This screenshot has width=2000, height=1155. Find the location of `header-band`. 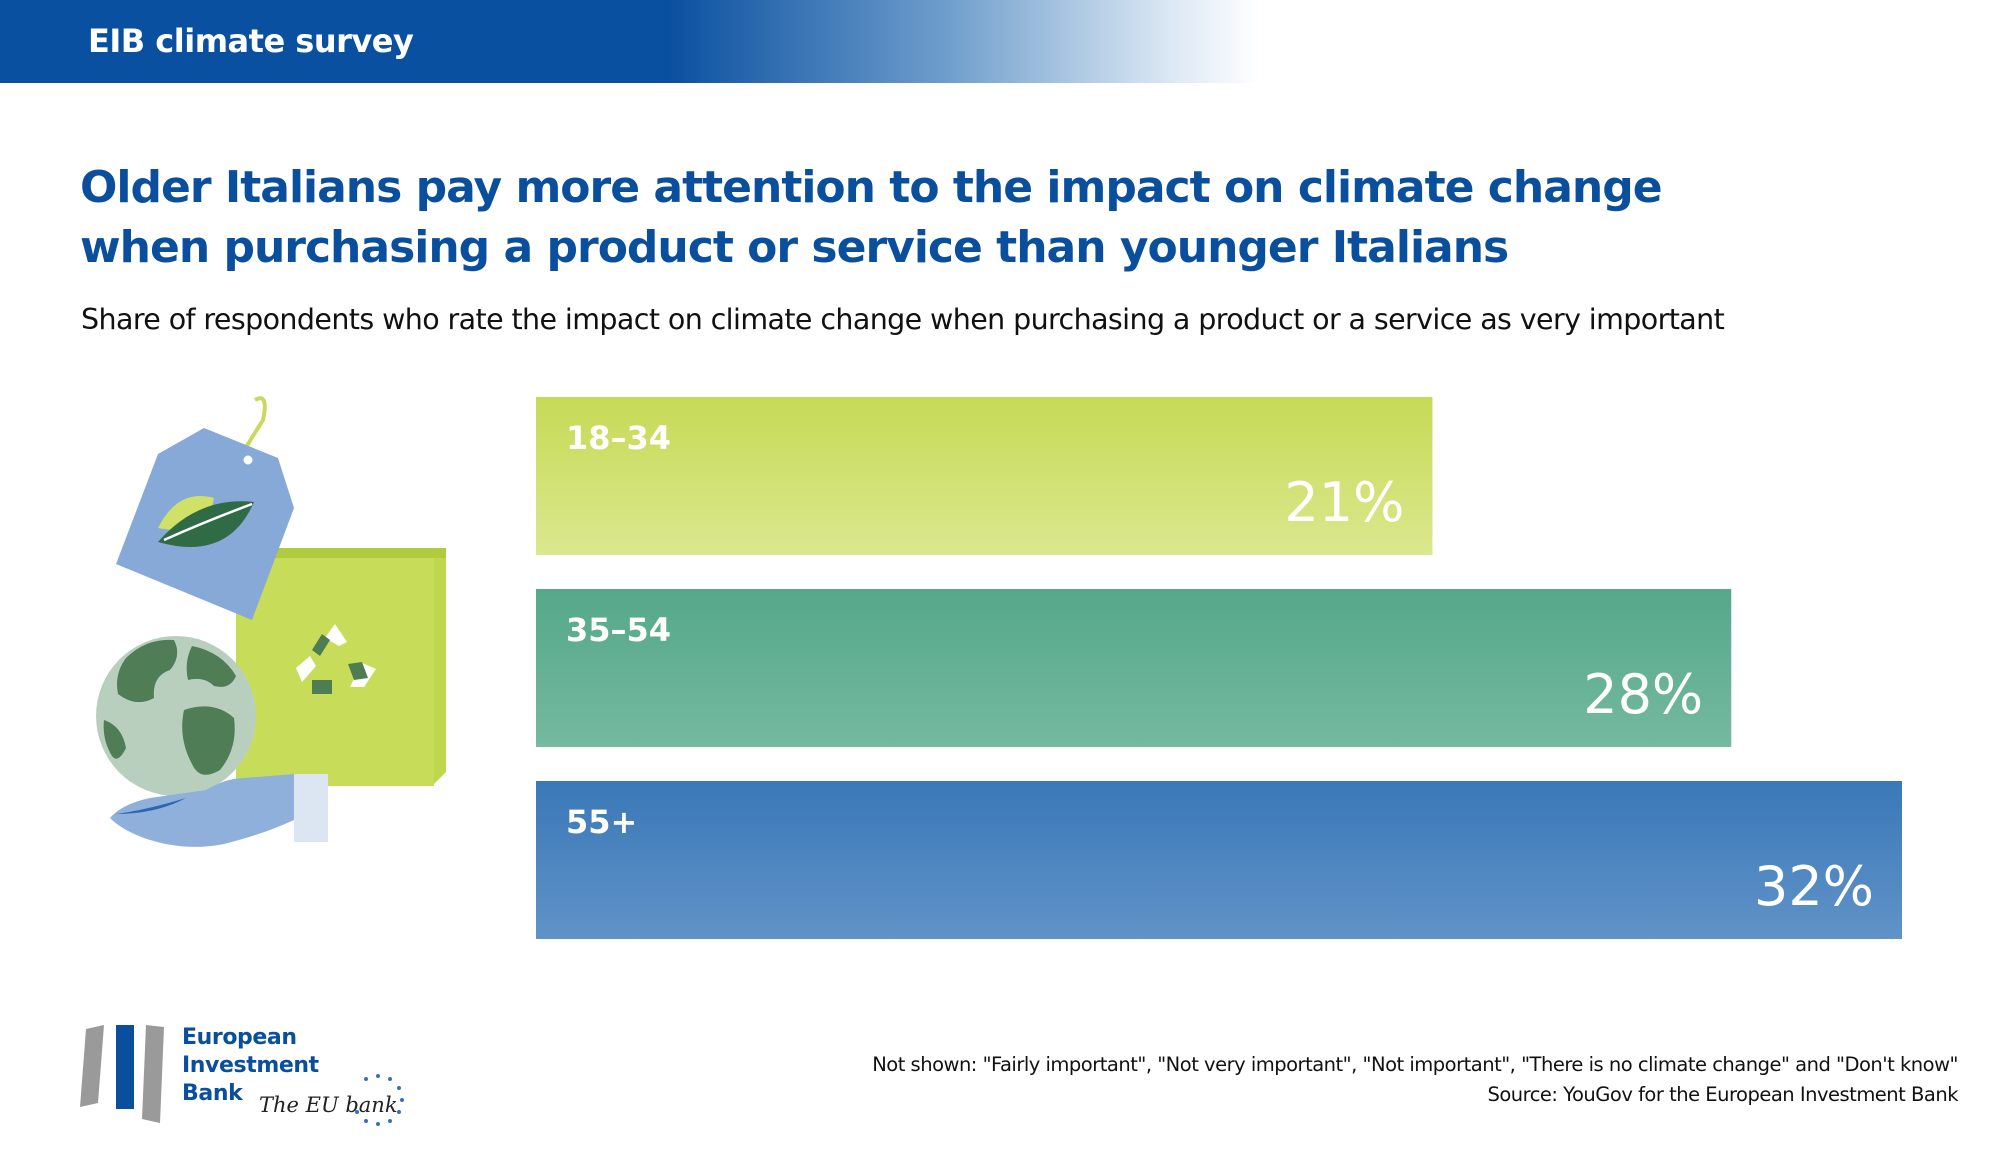

header-band is located at coordinates (630, 41).